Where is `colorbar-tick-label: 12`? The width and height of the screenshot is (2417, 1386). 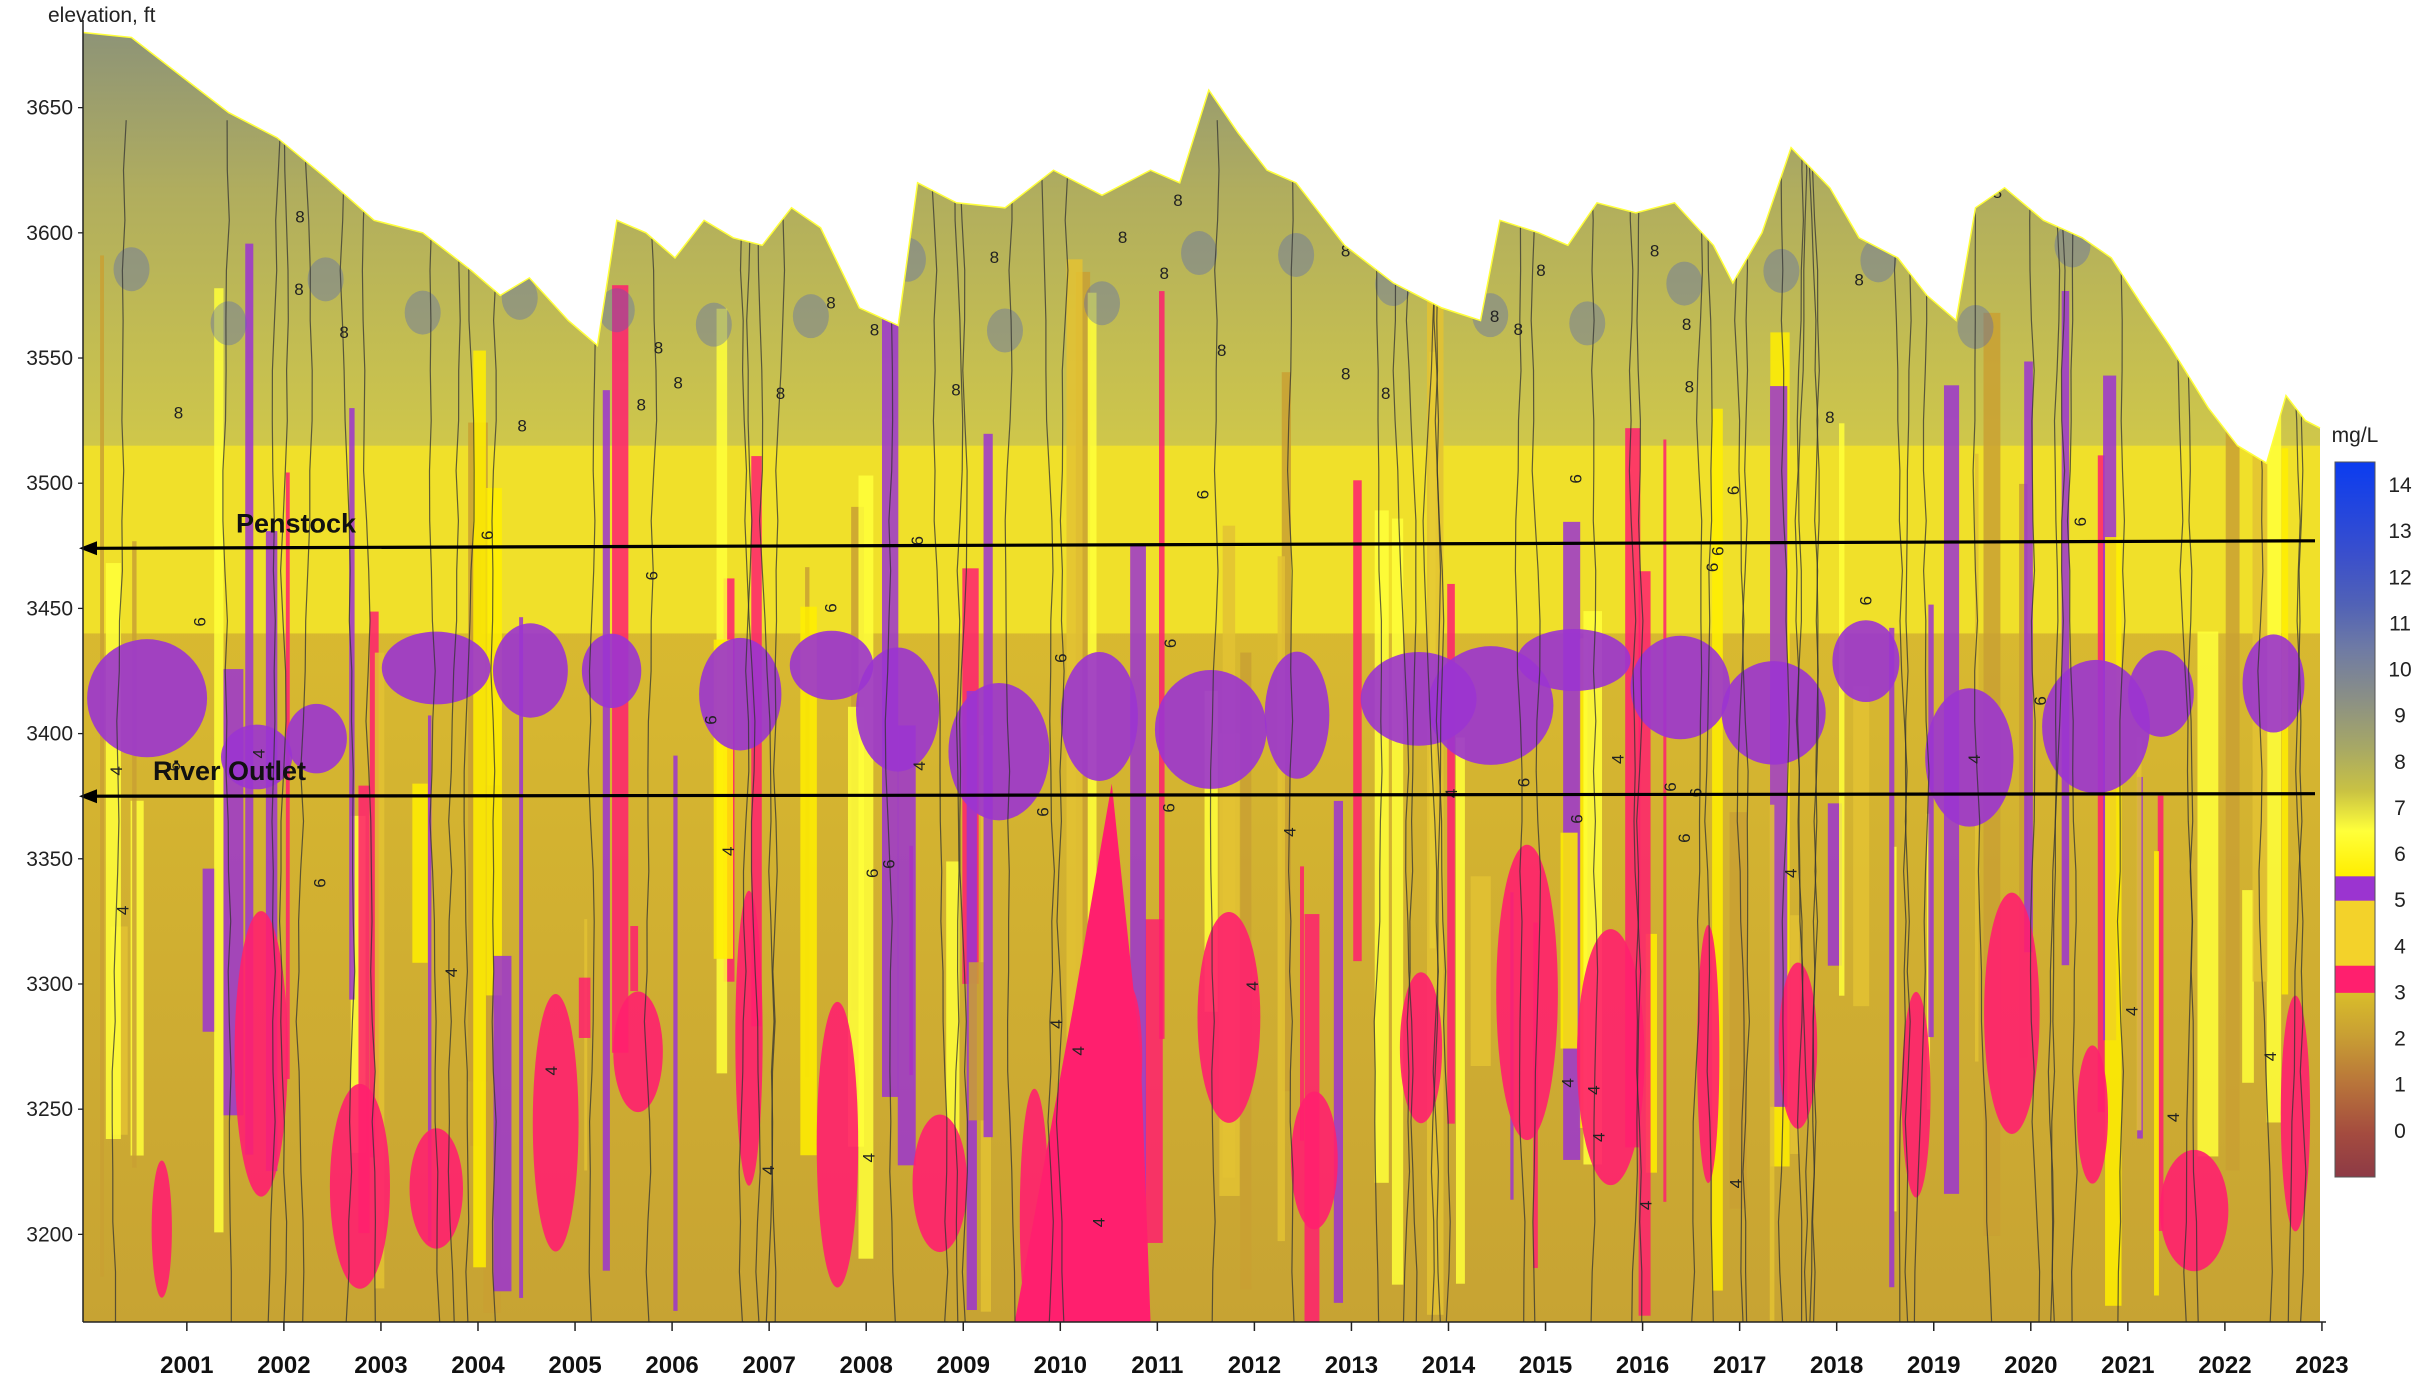 colorbar-tick-label: 12 is located at coordinates (2399, 577).